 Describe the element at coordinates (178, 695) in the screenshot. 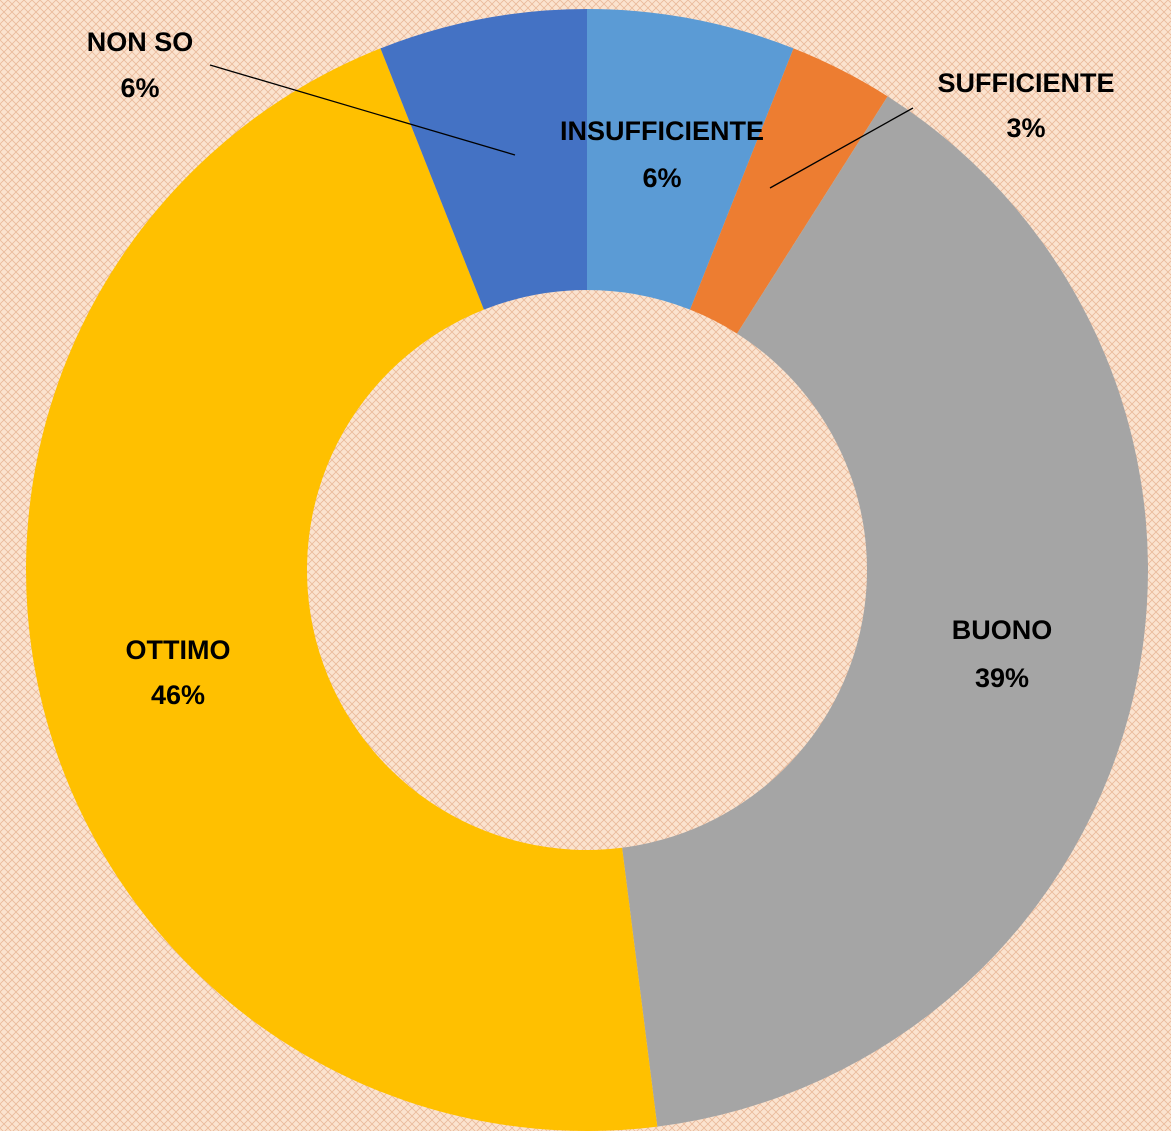

I see `value-label: 46%` at that location.